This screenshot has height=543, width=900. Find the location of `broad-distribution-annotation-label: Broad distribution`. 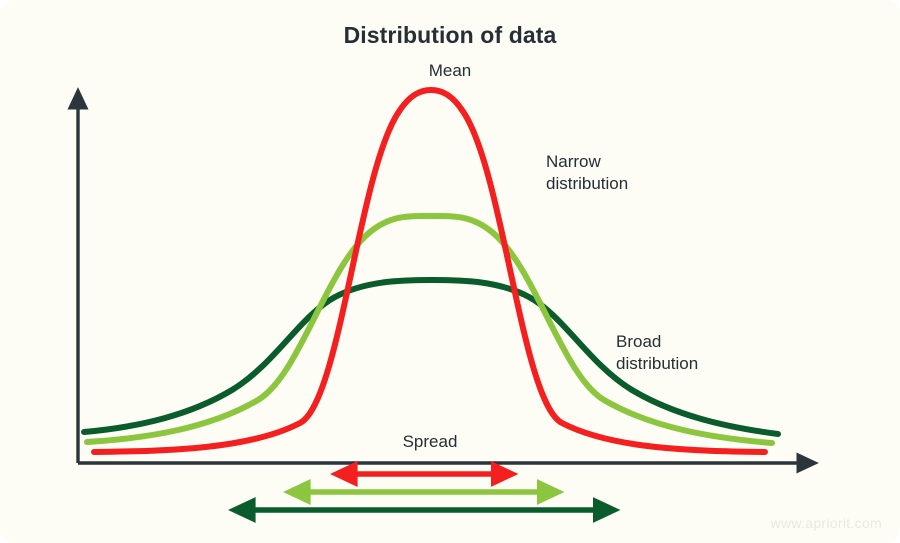

broad-distribution-annotation-label: Broad distribution is located at coordinates (657, 352).